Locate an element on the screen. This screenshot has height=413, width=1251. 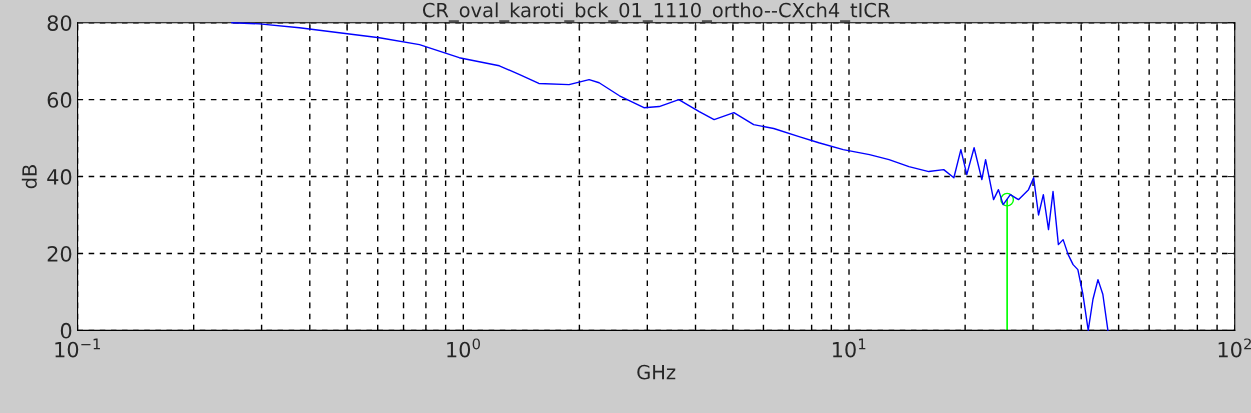
x-tick-label: 10$^{−1}$ is located at coordinates (77, 348).